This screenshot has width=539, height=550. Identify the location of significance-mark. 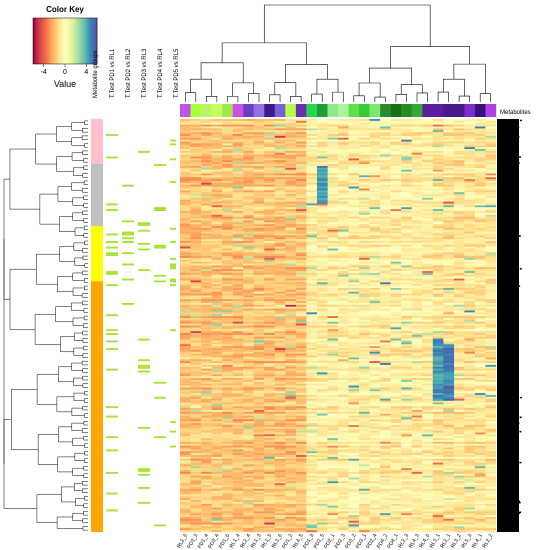
(144, 243).